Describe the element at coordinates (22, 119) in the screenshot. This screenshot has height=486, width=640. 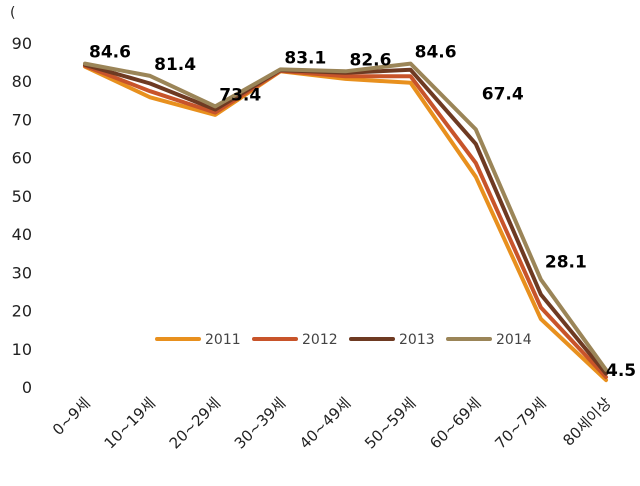
I see `y-tick-label: 70` at that location.